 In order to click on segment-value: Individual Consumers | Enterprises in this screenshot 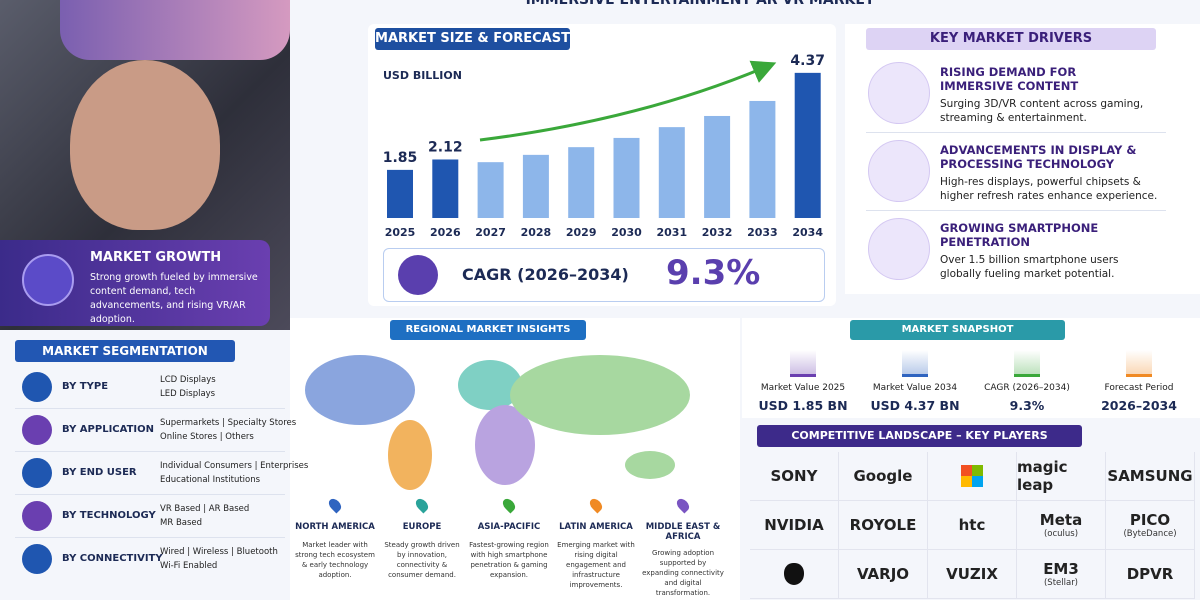, I will do `click(234, 466)`.